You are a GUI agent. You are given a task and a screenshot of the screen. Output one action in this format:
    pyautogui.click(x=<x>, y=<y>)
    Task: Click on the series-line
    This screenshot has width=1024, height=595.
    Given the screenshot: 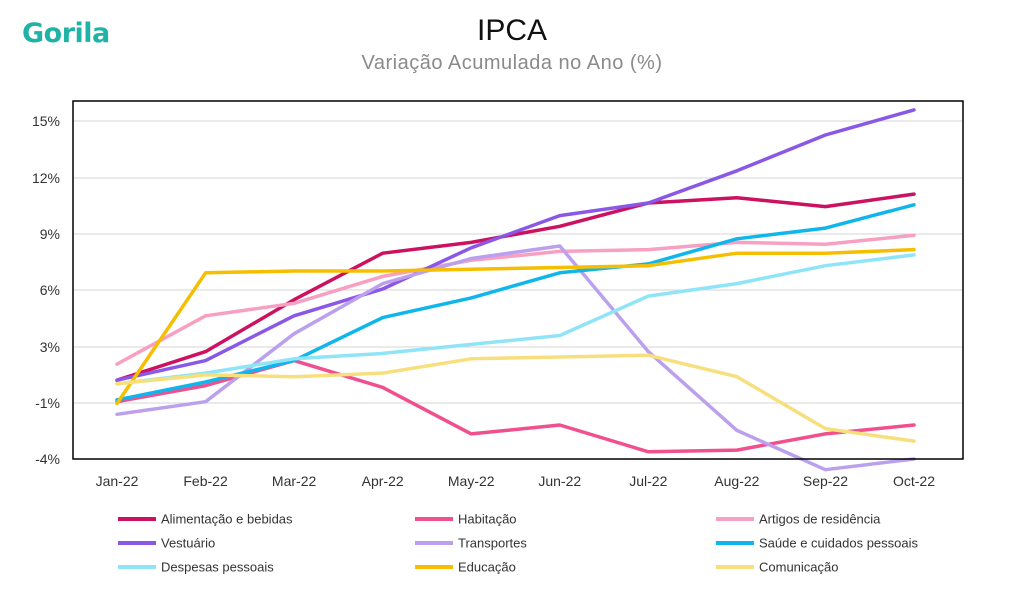 What is the action you would take?
    pyautogui.click(x=515, y=398)
    